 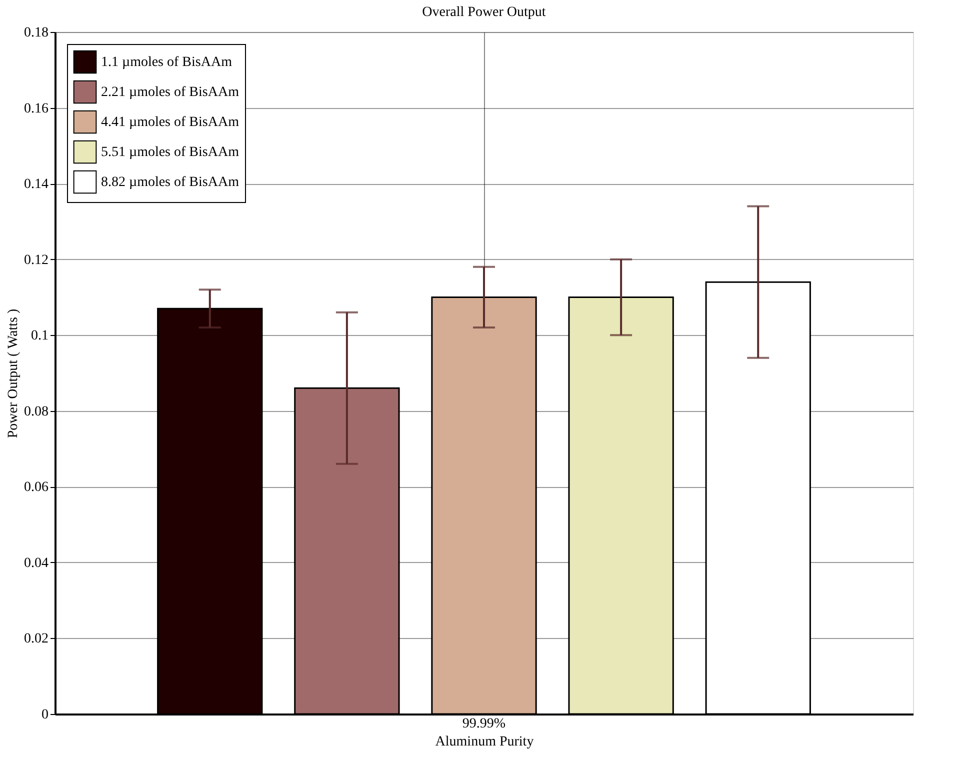 What do you see at coordinates (166, 62) in the screenshot?
I see `legend-label: 1.1 µmoles of BisAAm` at bounding box center [166, 62].